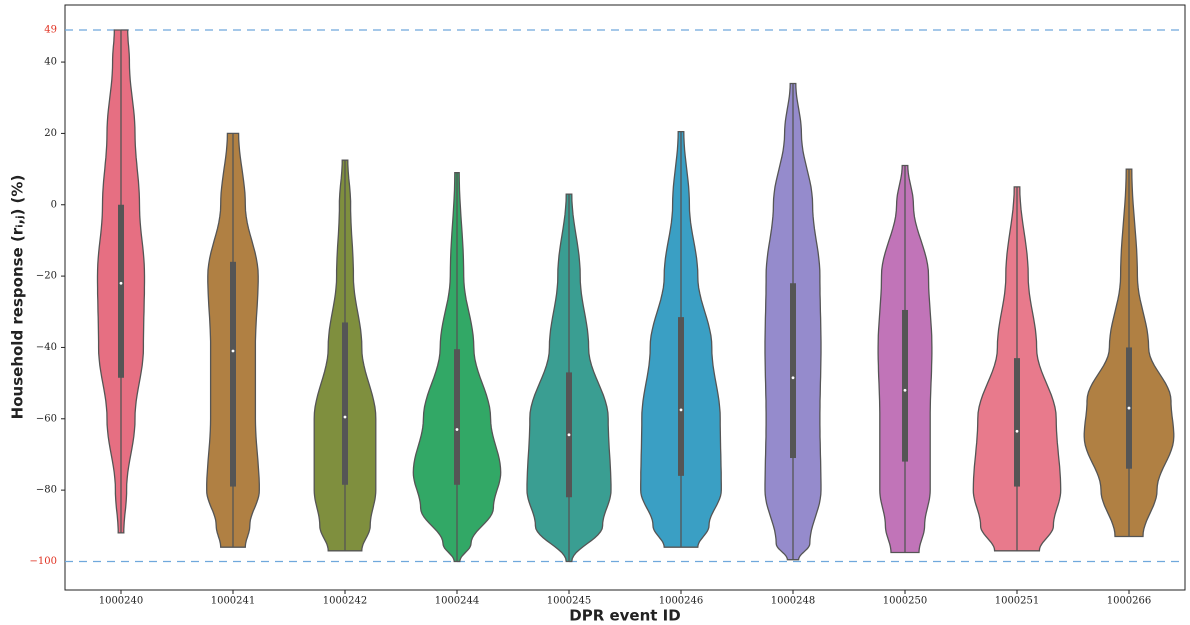 The image size is (1190, 625). I want to click on x-axis-label: DPR event ID, so click(624, 616).